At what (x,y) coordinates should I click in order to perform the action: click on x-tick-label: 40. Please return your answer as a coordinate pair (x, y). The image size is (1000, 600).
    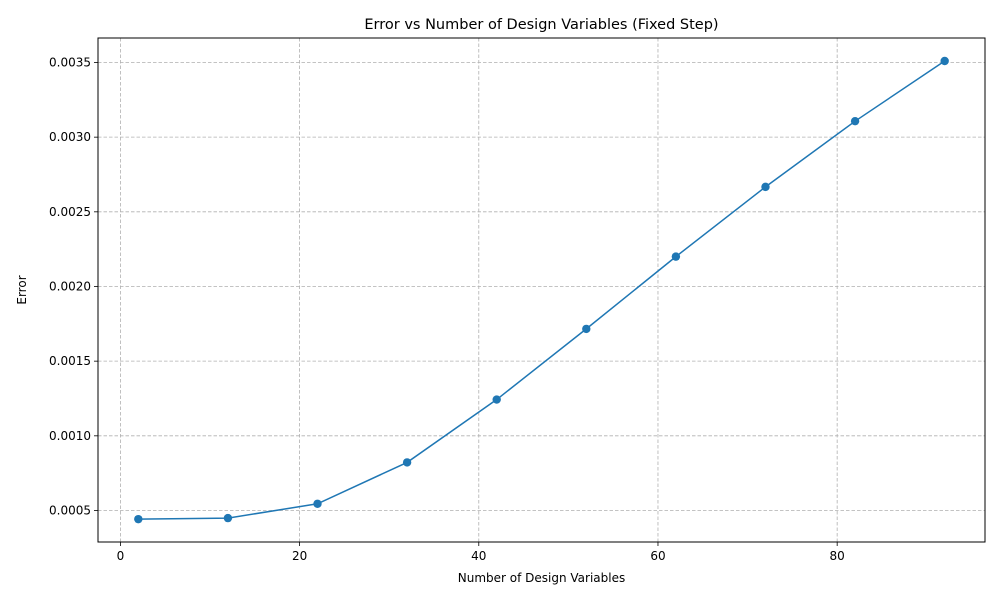
    Looking at the image, I should click on (478, 556).